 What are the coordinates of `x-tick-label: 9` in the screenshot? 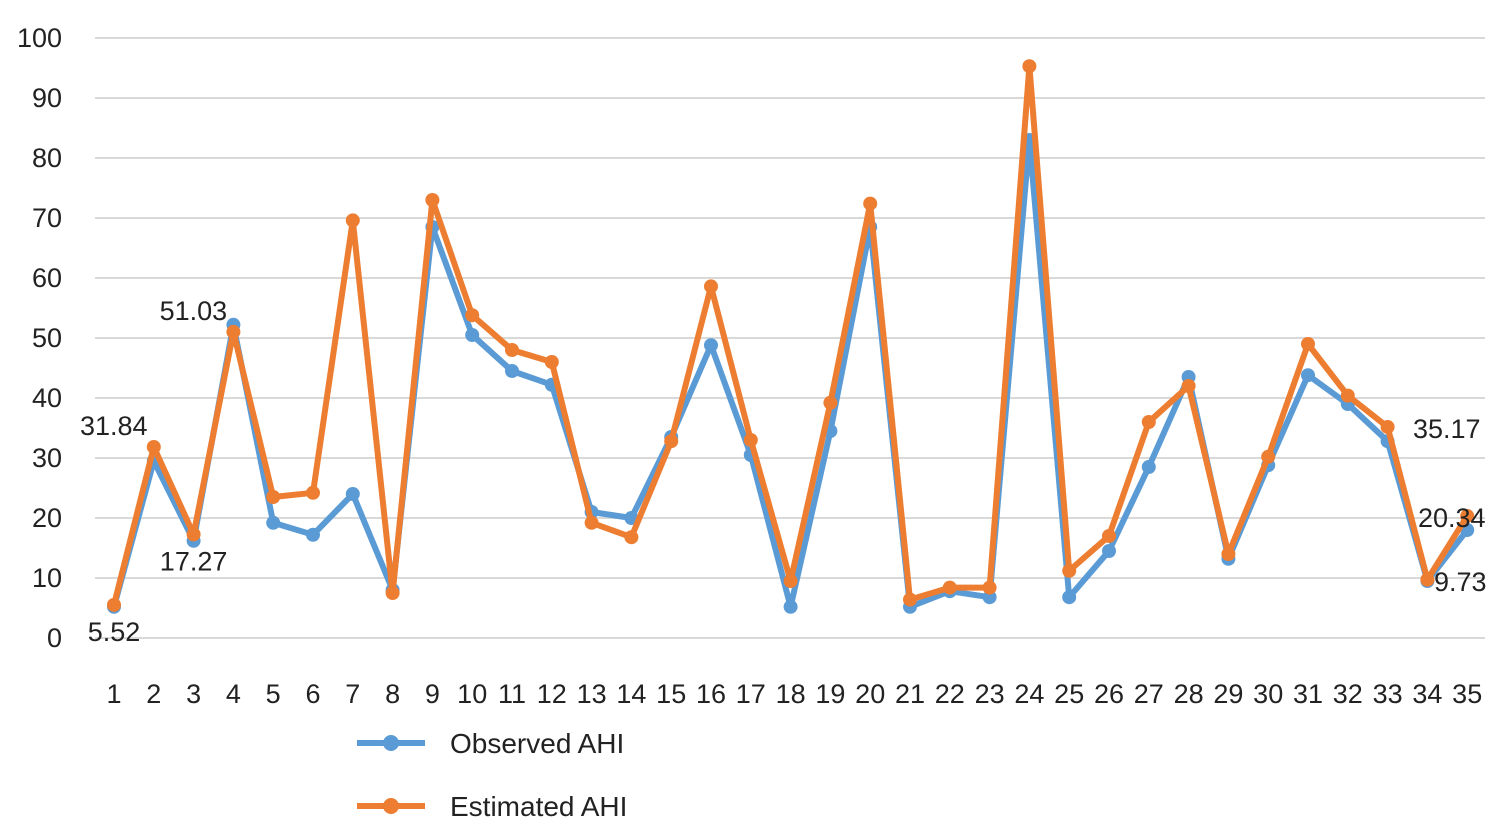 It's located at (432, 694).